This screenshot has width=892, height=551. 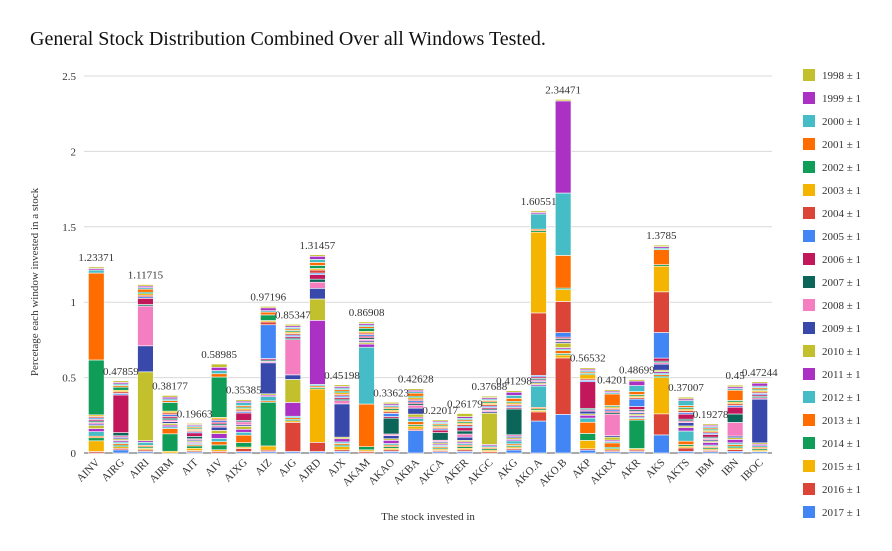 I want to click on legend-label: 2016 ± 1, so click(x=841, y=490).